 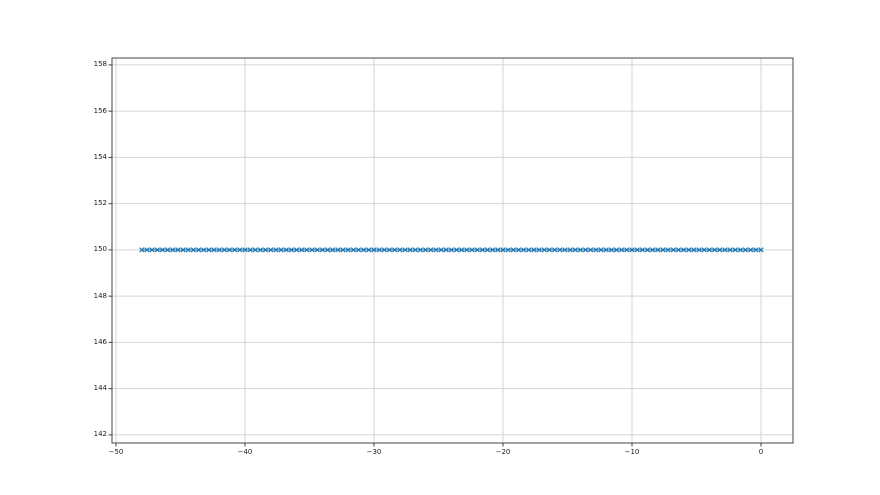 What do you see at coordinates (503, 452) in the screenshot?
I see `x-tick-label: −20` at bounding box center [503, 452].